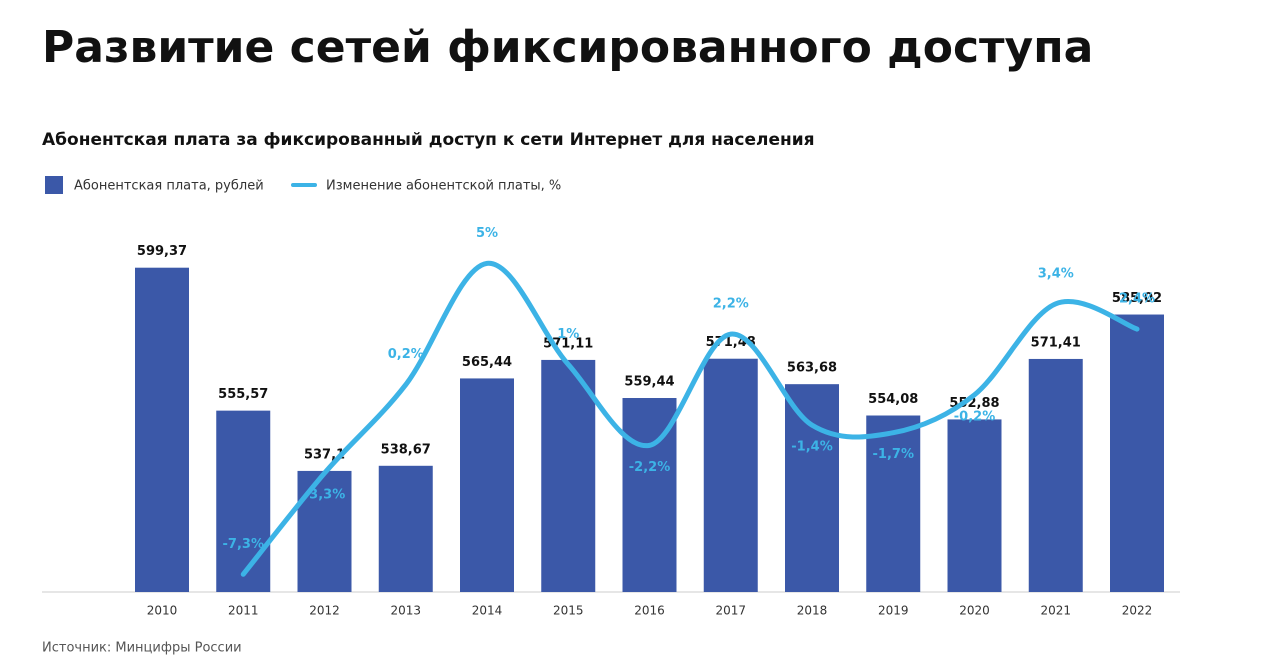 The height and width of the screenshot is (672, 1280). Describe the element at coordinates (487, 362) in the screenshot. I see `bar-value-label: 565,44` at that location.